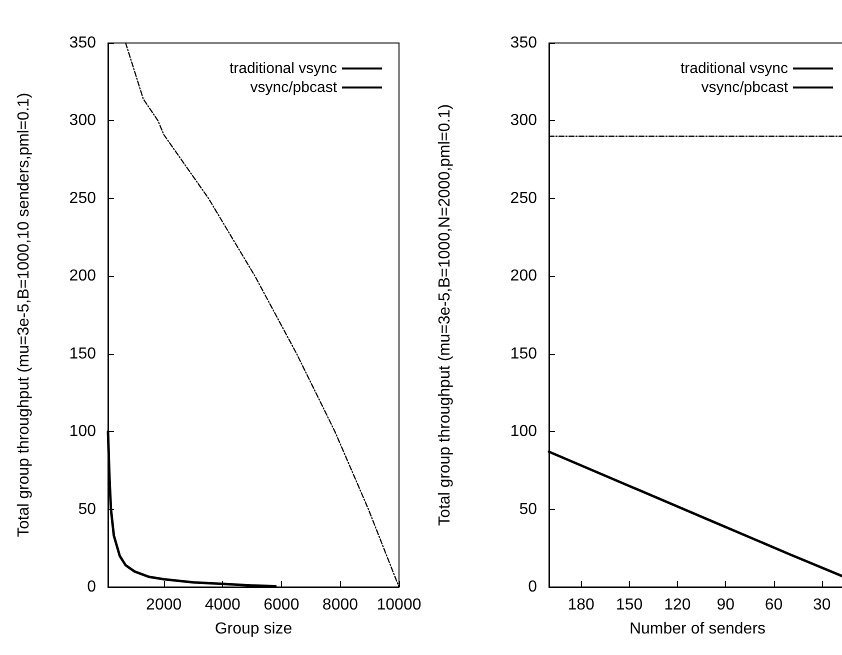 The image size is (842, 655). What do you see at coordinates (222, 605) in the screenshot?
I see `x-tick-label: 4000` at bounding box center [222, 605].